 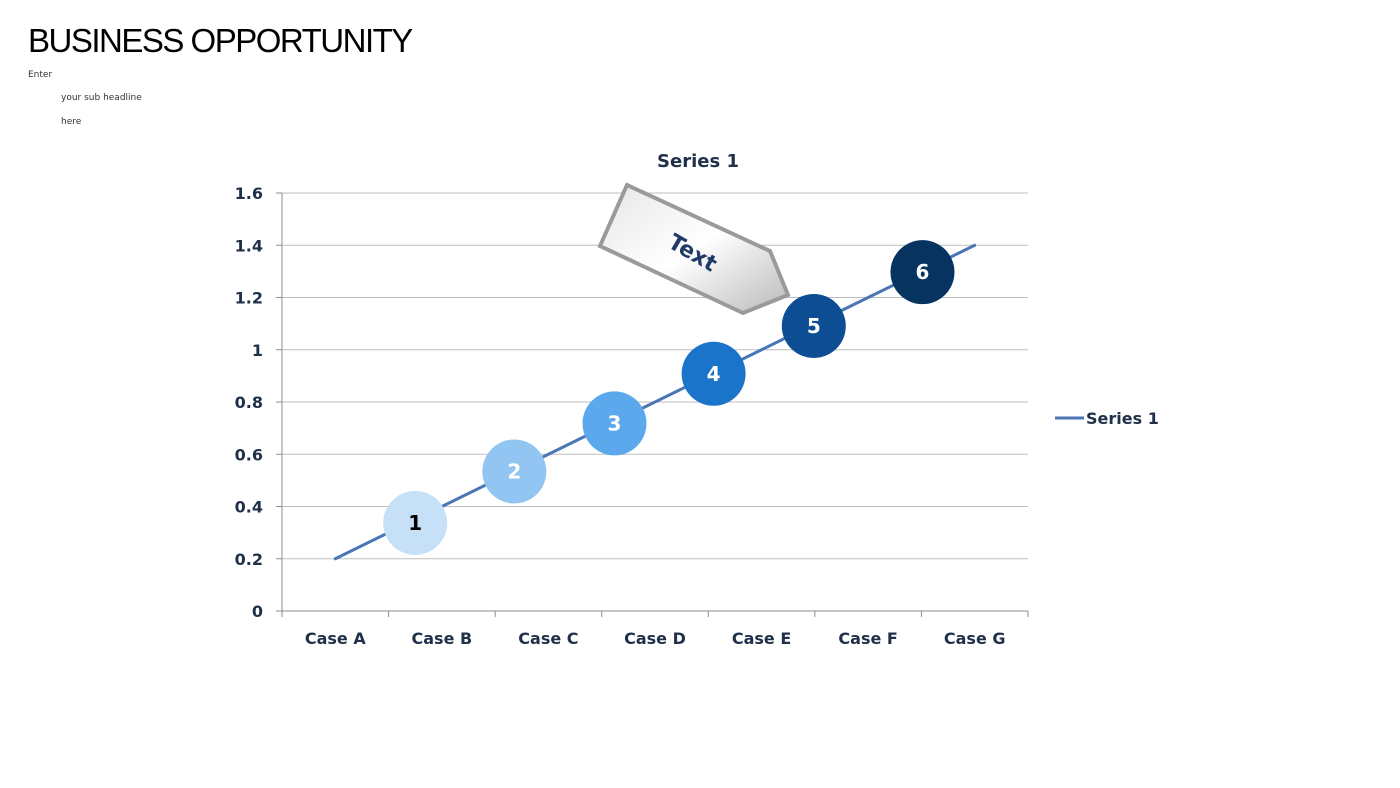 I want to click on x-tick-label: Case C, so click(x=548, y=638).